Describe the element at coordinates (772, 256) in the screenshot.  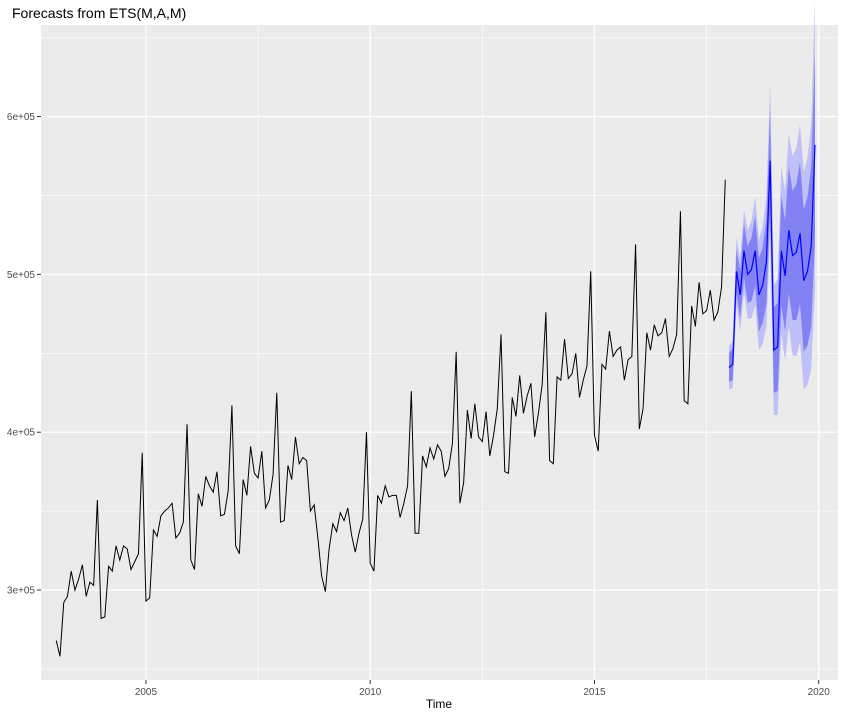
I see `forecast-mean-line` at that location.